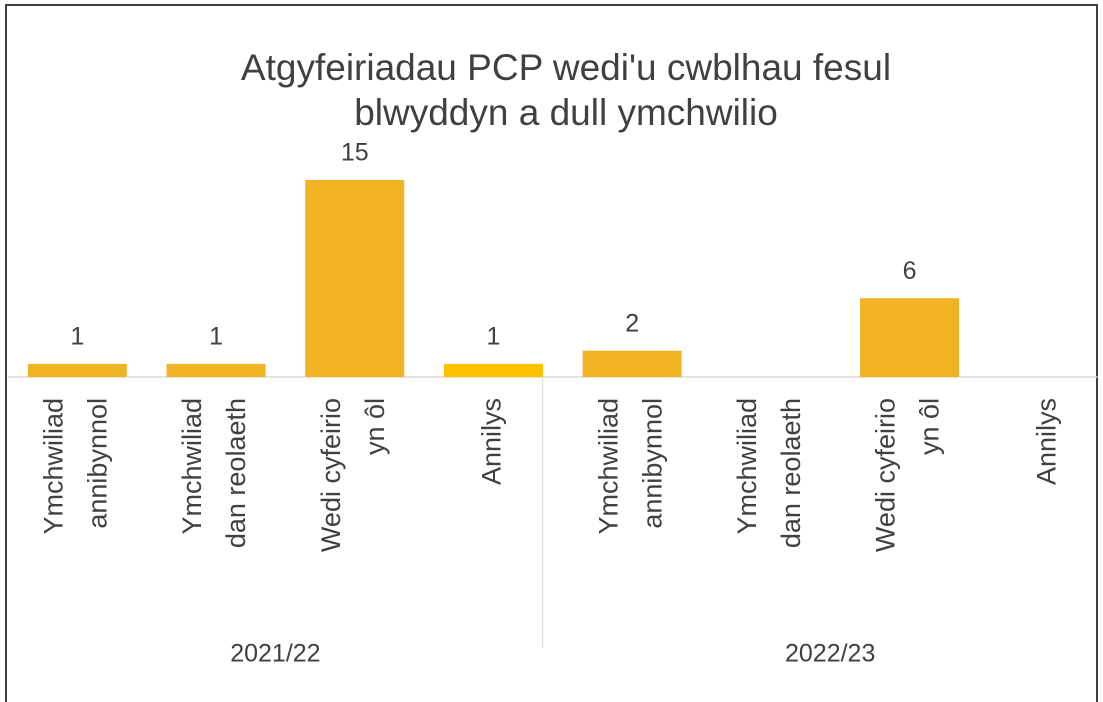 Image resolution: width=1103 pixels, height=702 pixels. What do you see at coordinates (275, 654) in the screenshot?
I see `group-label: 2021/22` at bounding box center [275, 654].